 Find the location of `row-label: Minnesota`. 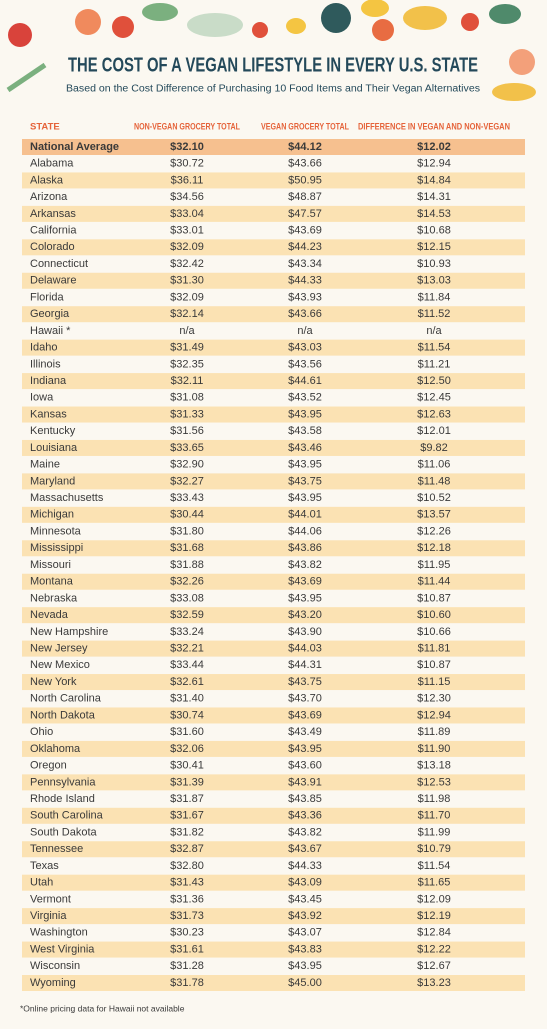

row-label: Minnesota is located at coordinates (56, 531).